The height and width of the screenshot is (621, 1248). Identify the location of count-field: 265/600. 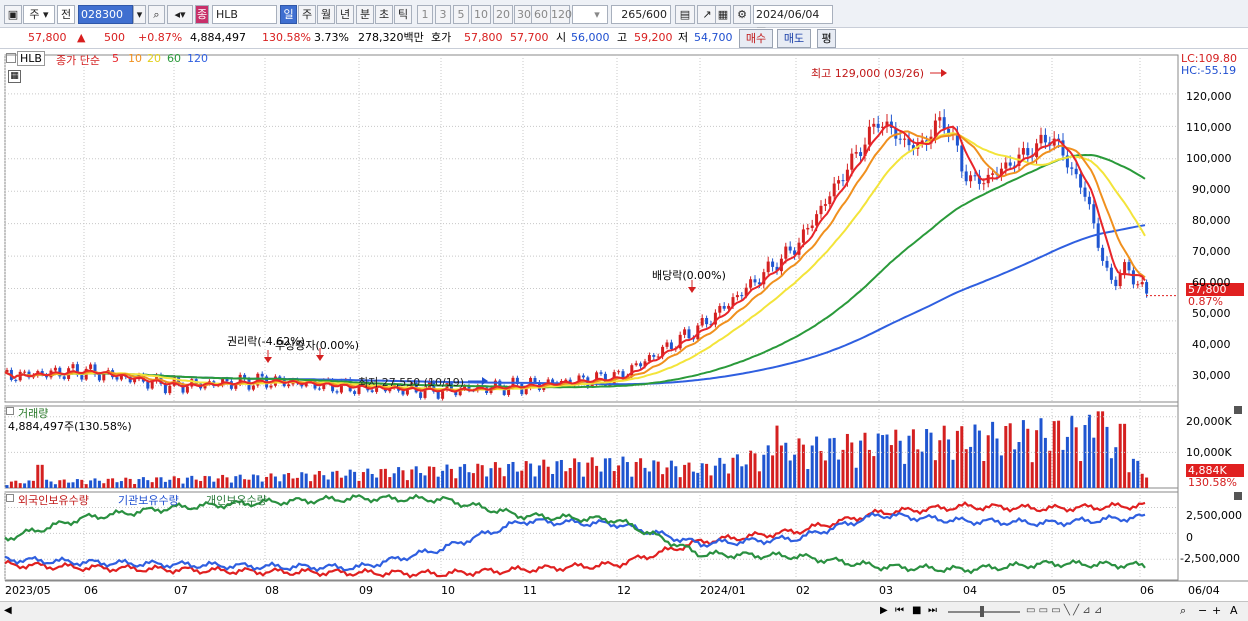
(641, 14).